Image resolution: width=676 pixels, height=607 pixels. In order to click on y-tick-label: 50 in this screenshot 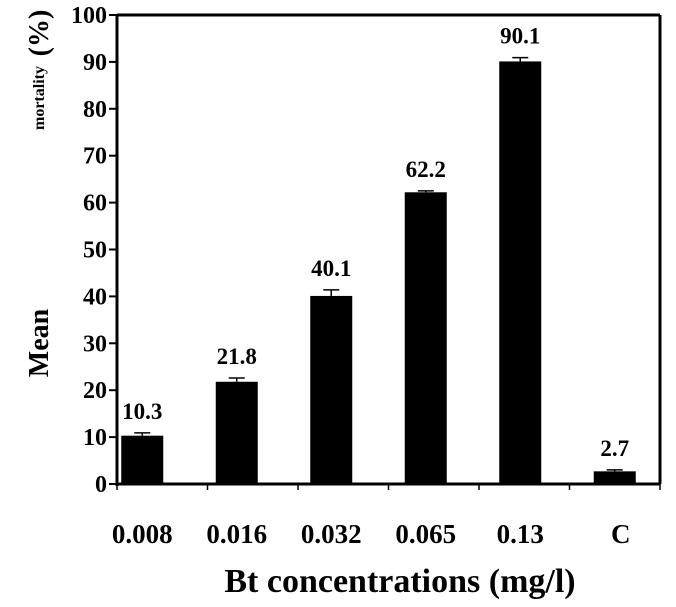, I will do `click(95, 251)`.